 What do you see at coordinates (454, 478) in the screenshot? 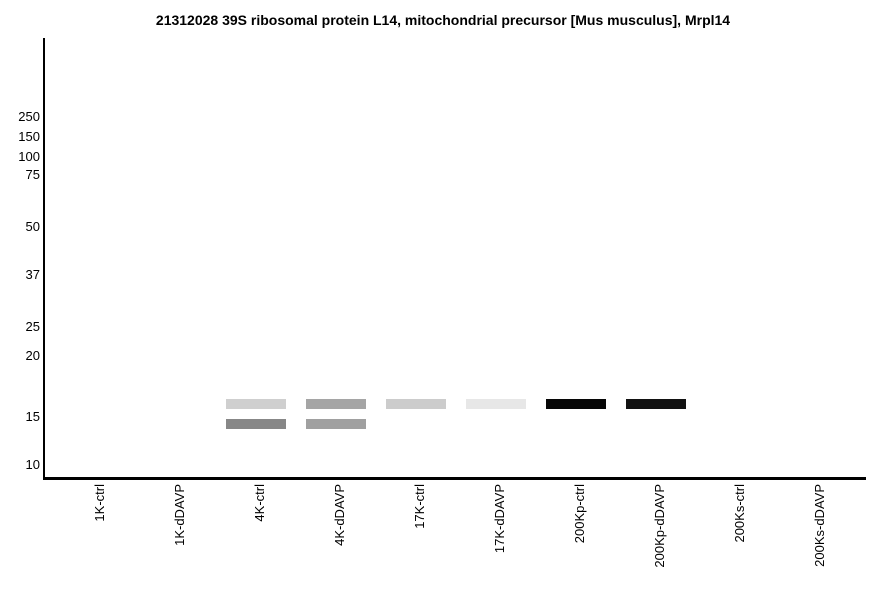
I see `x-axis-line` at bounding box center [454, 478].